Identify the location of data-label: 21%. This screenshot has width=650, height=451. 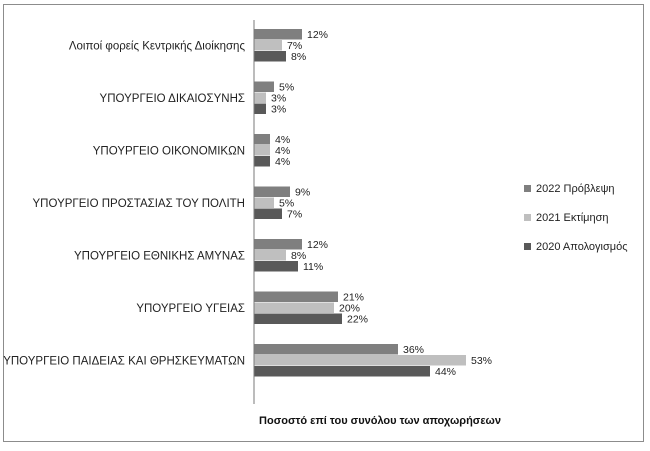
(353, 298).